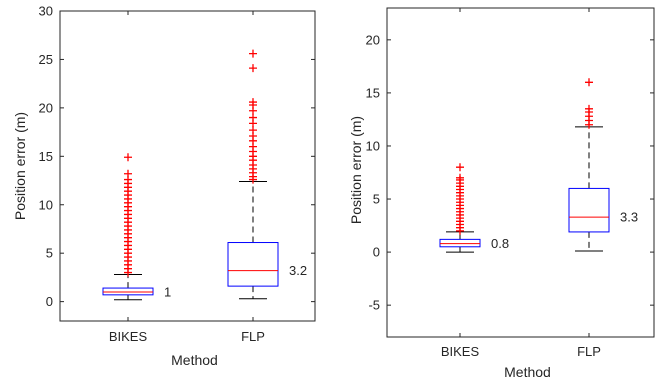  I want to click on median-value-label: 3.2, so click(298, 270).